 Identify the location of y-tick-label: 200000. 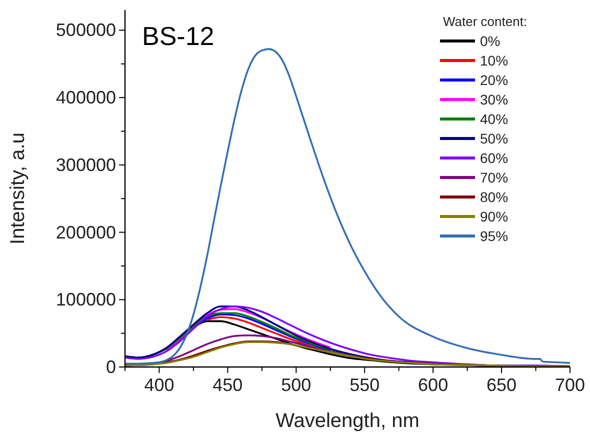
(86, 232).